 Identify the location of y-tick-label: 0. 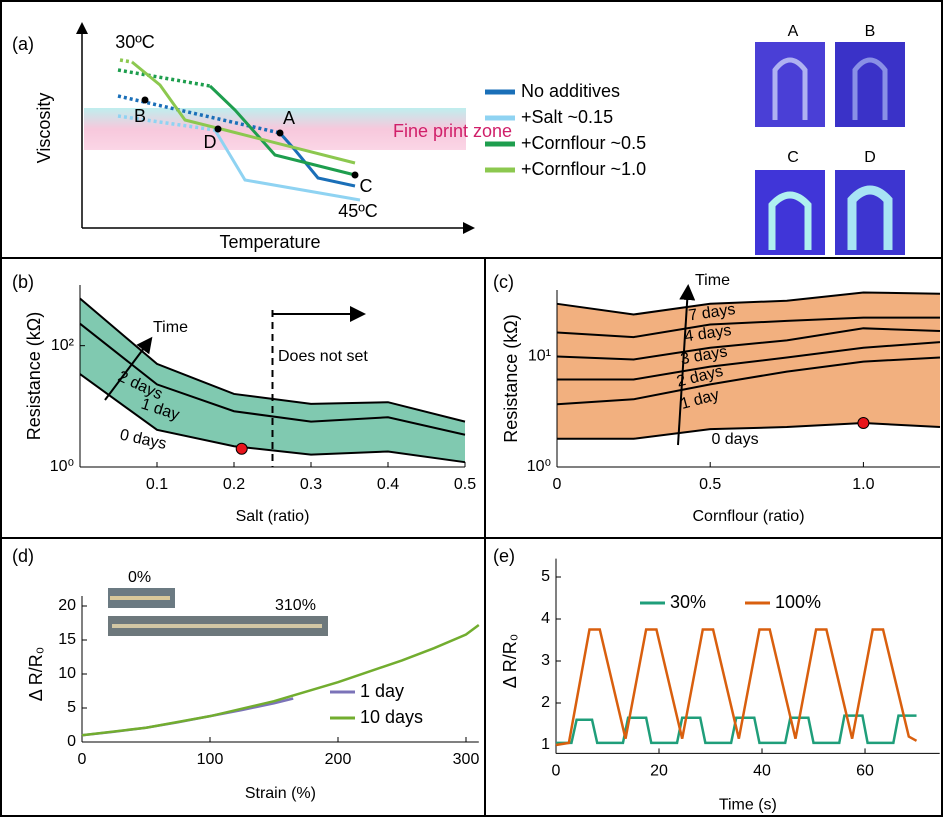
(71, 741).